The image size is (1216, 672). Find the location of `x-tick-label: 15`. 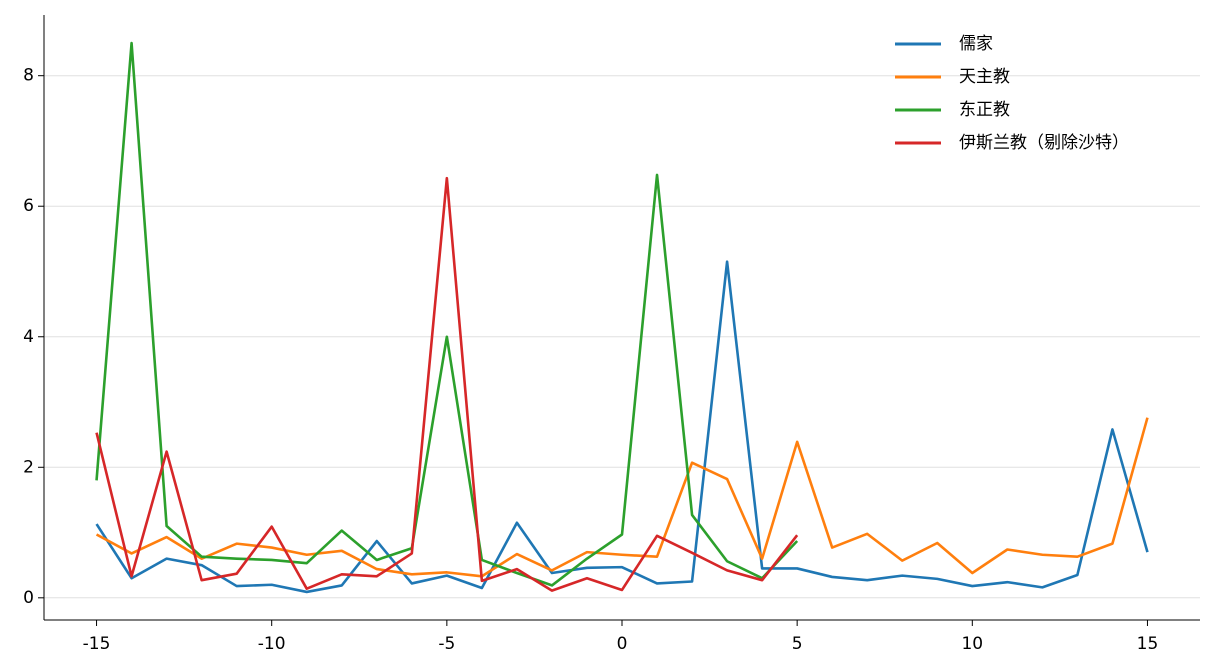

x-tick-label: 15 is located at coordinates (1148, 644).